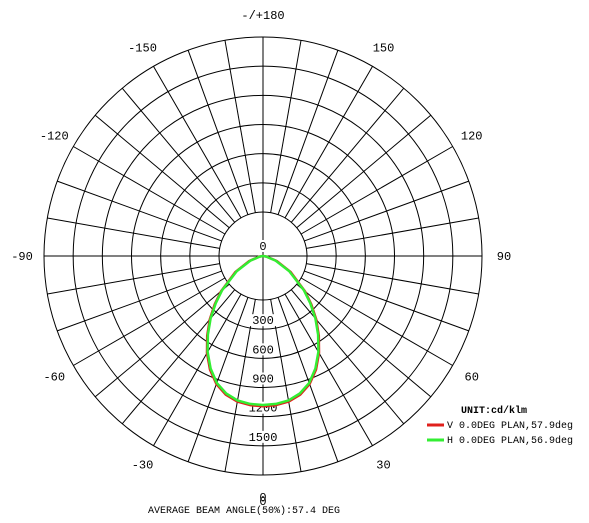 This screenshot has width=589, height=523. Describe the element at coordinates (142, 48) in the screenshot. I see `angle-label: -150` at that location.